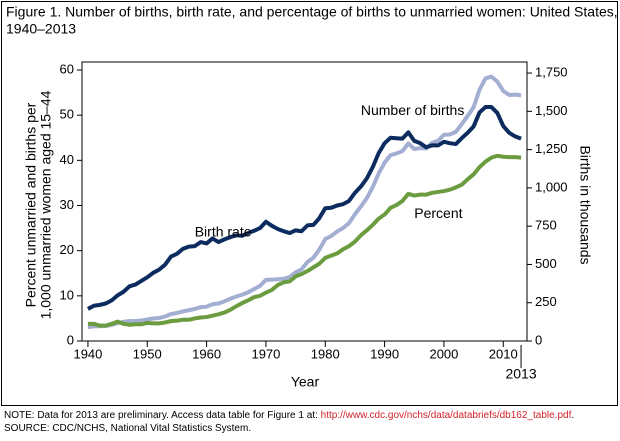 This screenshot has width=620, height=441. Describe the element at coordinates (70, 339) in the screenshot. I see `y-tick-label: 0` at that location.